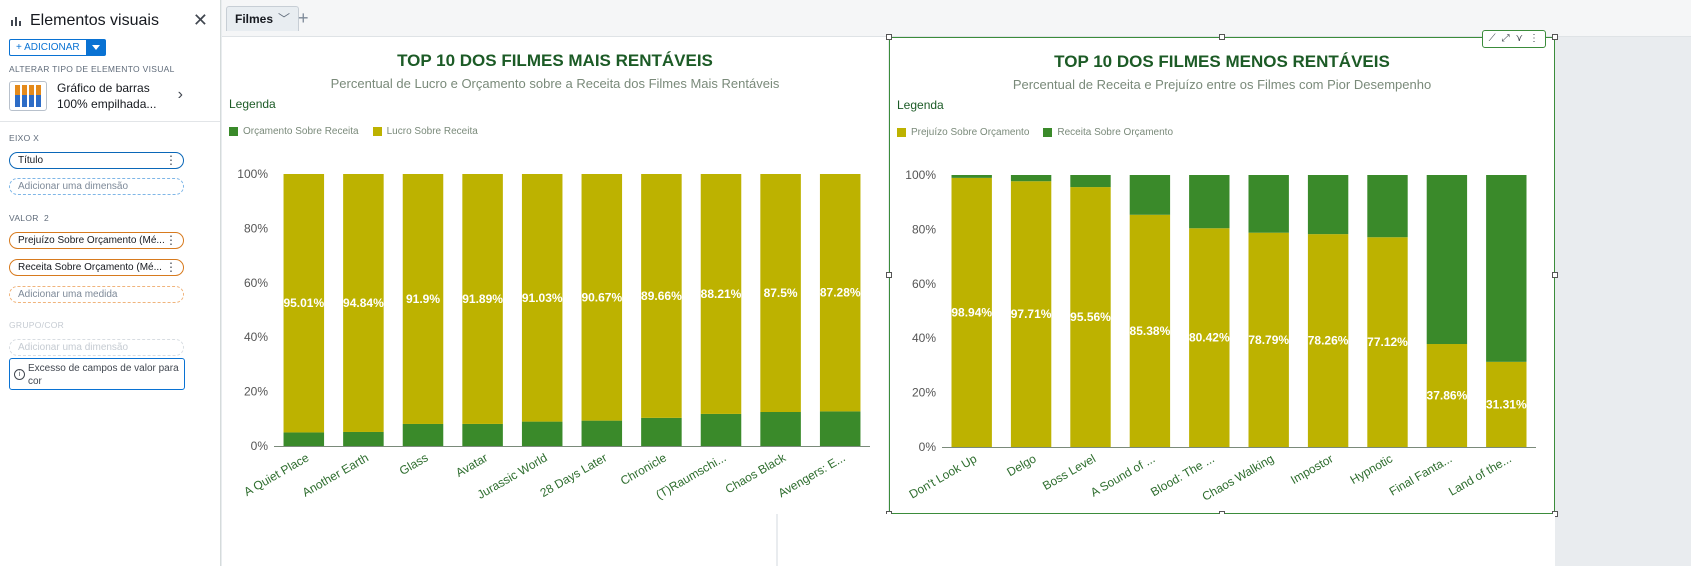  I want to click on value-label: VALOR 2, so click(29, 218).